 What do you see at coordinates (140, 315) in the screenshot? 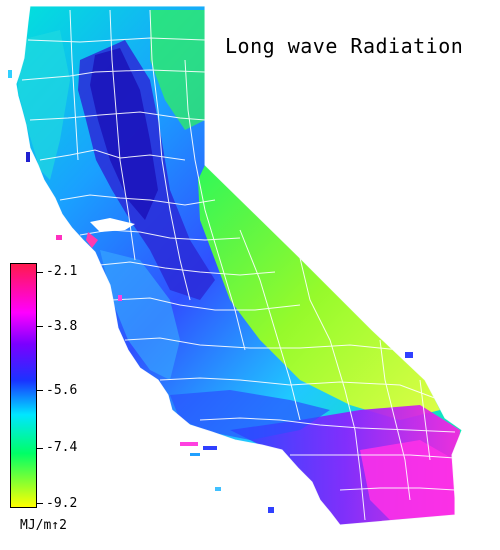
I see `coastal-south` at bounding box center [140, 315].